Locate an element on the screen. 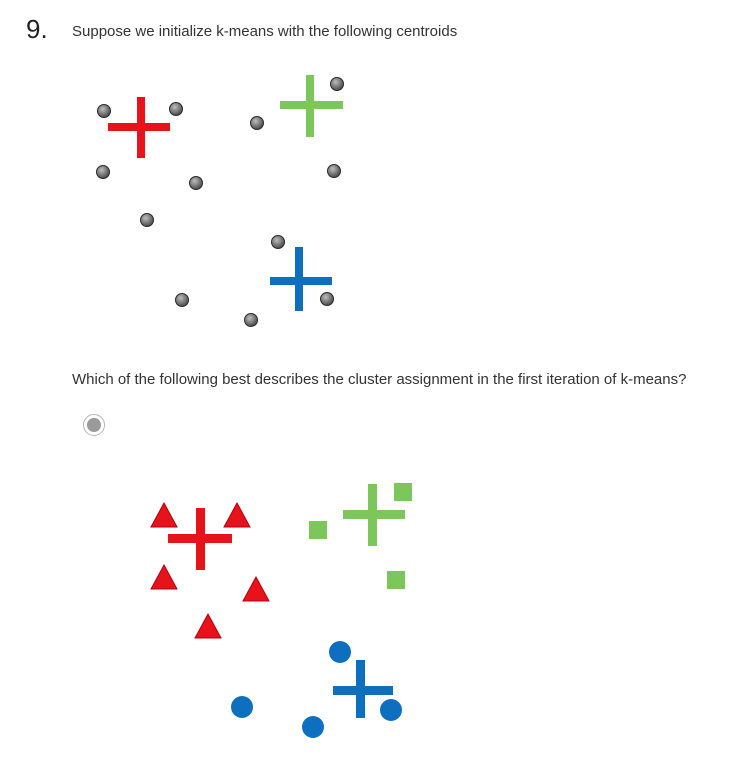 The height and width of the screenshot is (784, 748). red-cluster is located at coordinates (210, 570).